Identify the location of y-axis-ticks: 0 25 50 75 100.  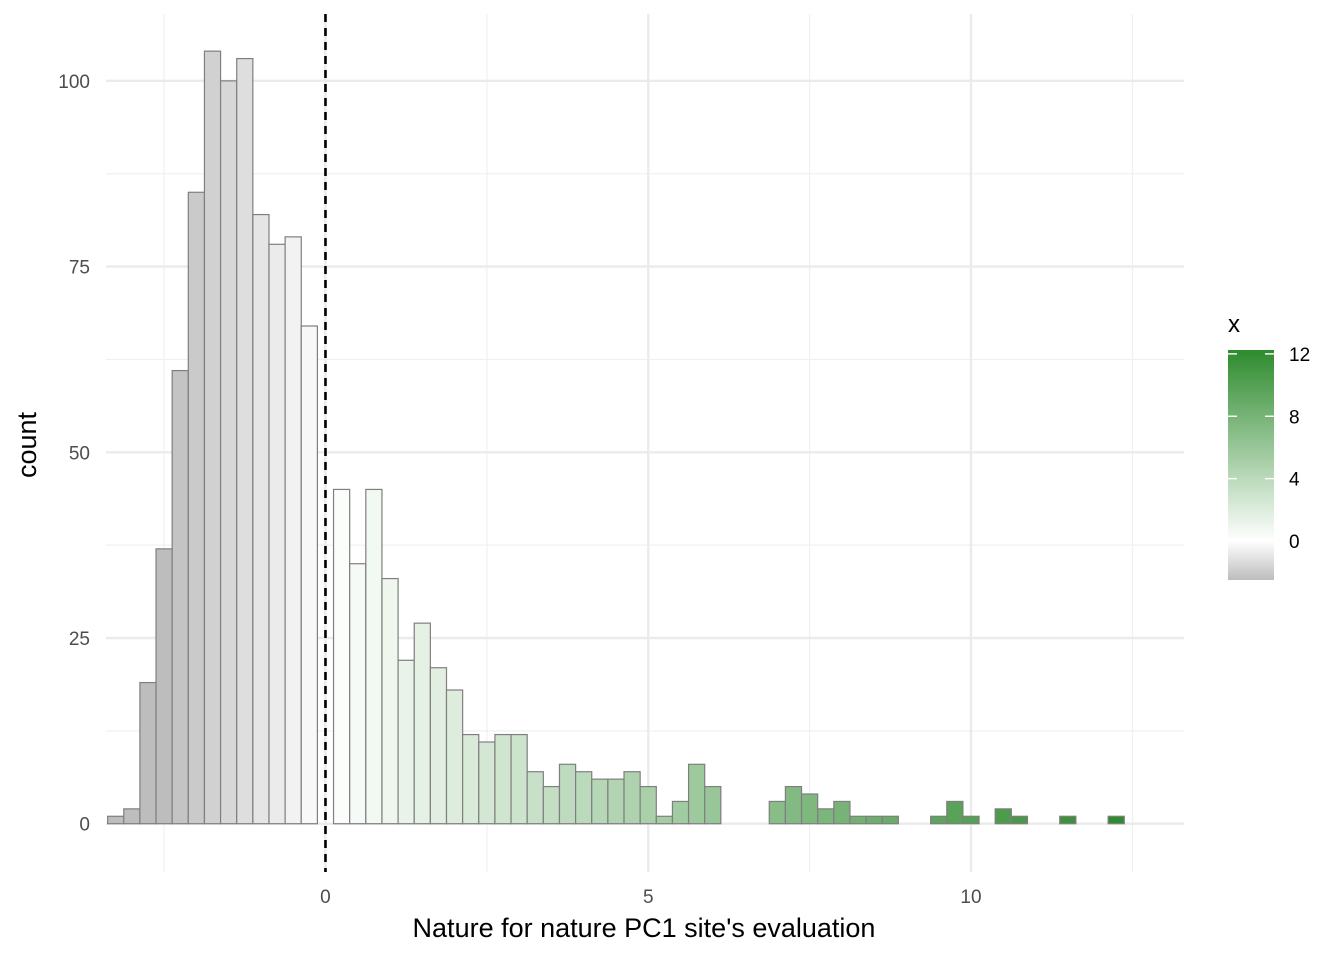
(74, 454).